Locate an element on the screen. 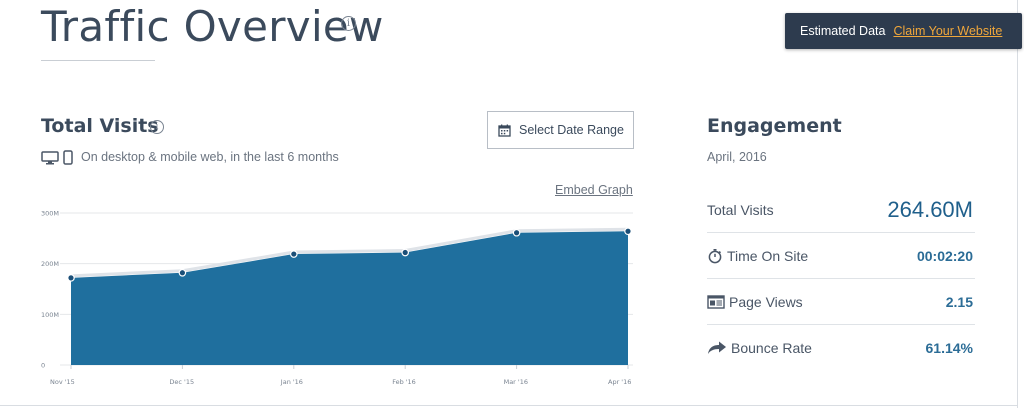 The width and height of the screenshot is (1024, 408). x-tick-label: Jan '16 is located at coordinates (291, 382).